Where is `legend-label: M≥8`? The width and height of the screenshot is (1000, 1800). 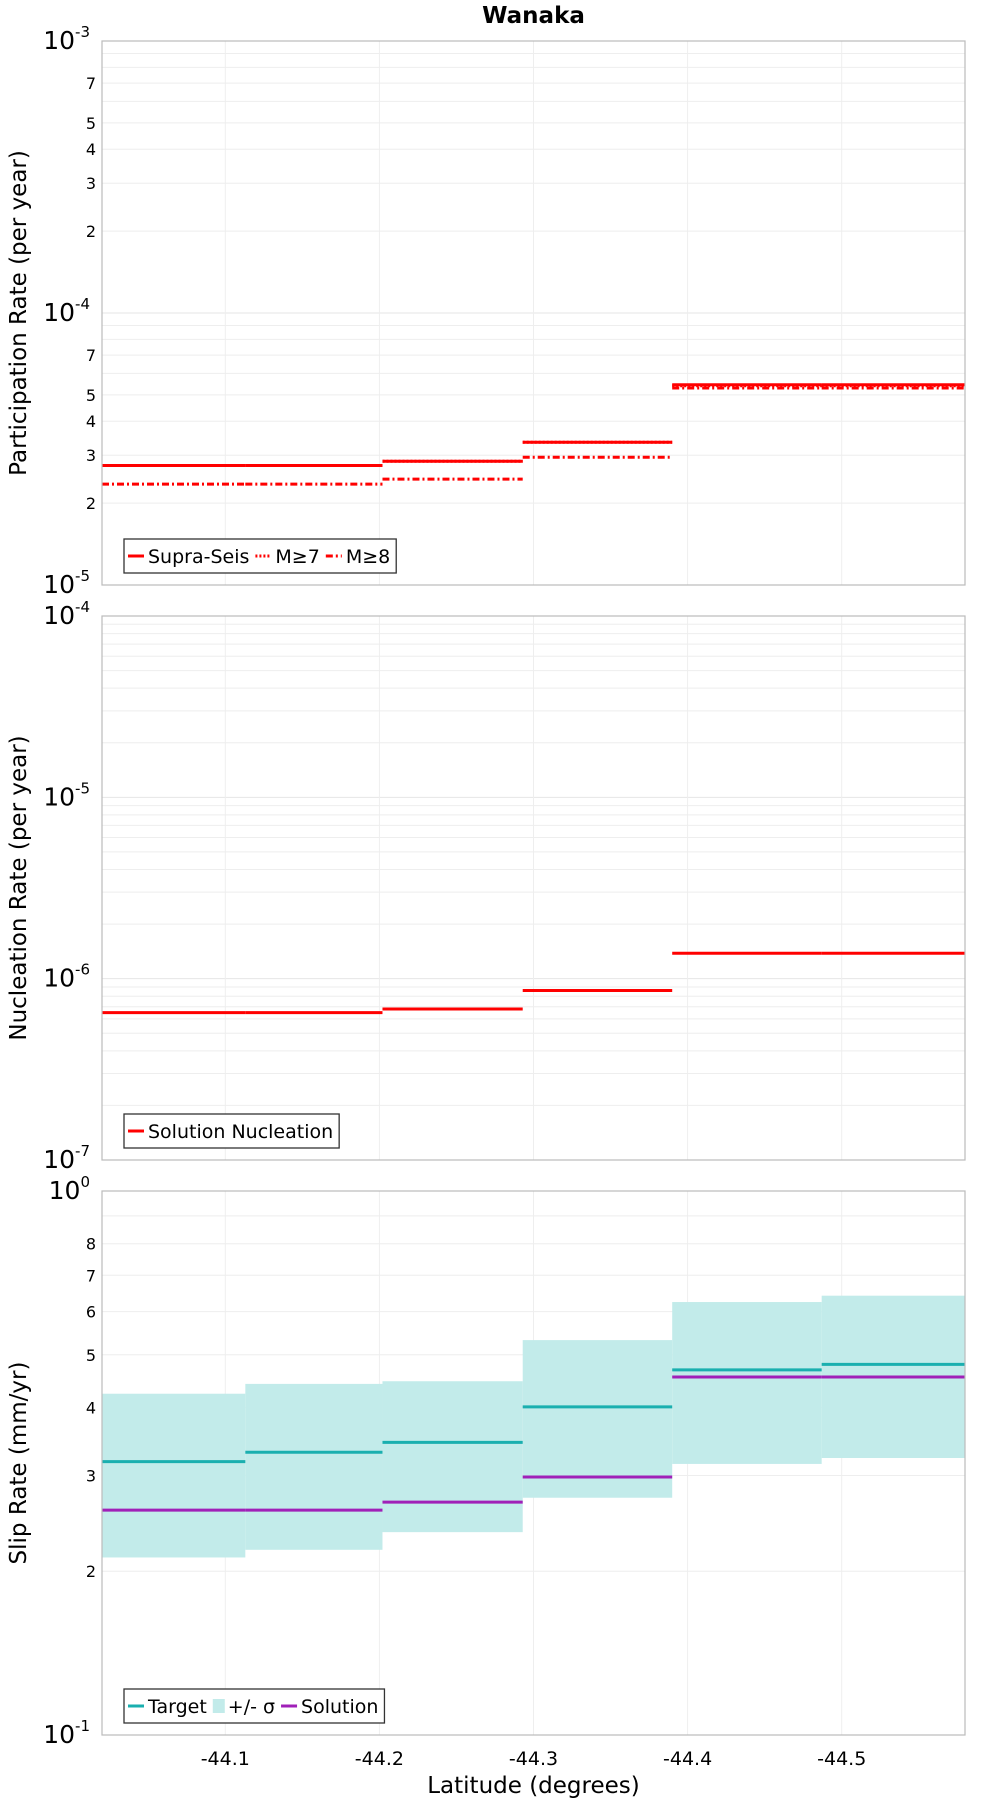
legend-label: M≥8 is located at coordinates (368, 557).